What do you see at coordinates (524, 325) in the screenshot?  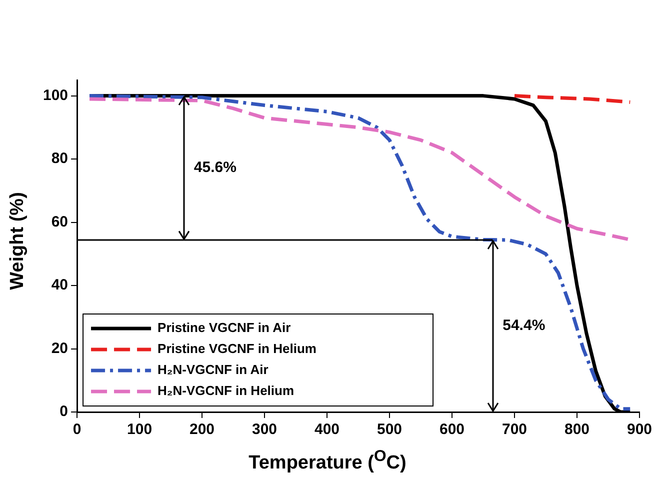 I see `annotation: 54.4%` at bounding box center [524, 325].